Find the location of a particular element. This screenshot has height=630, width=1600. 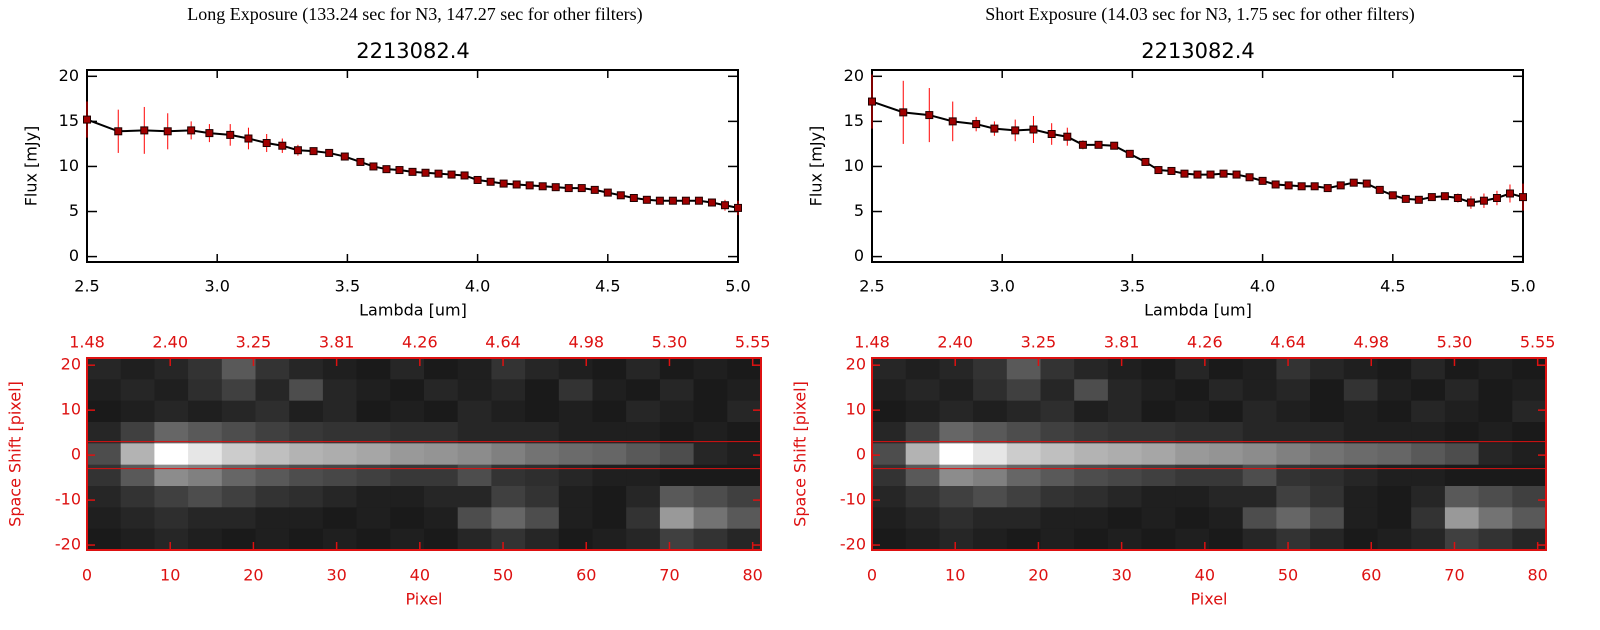

x-axis-label: Pixel is located at coordinates (1208, 599).